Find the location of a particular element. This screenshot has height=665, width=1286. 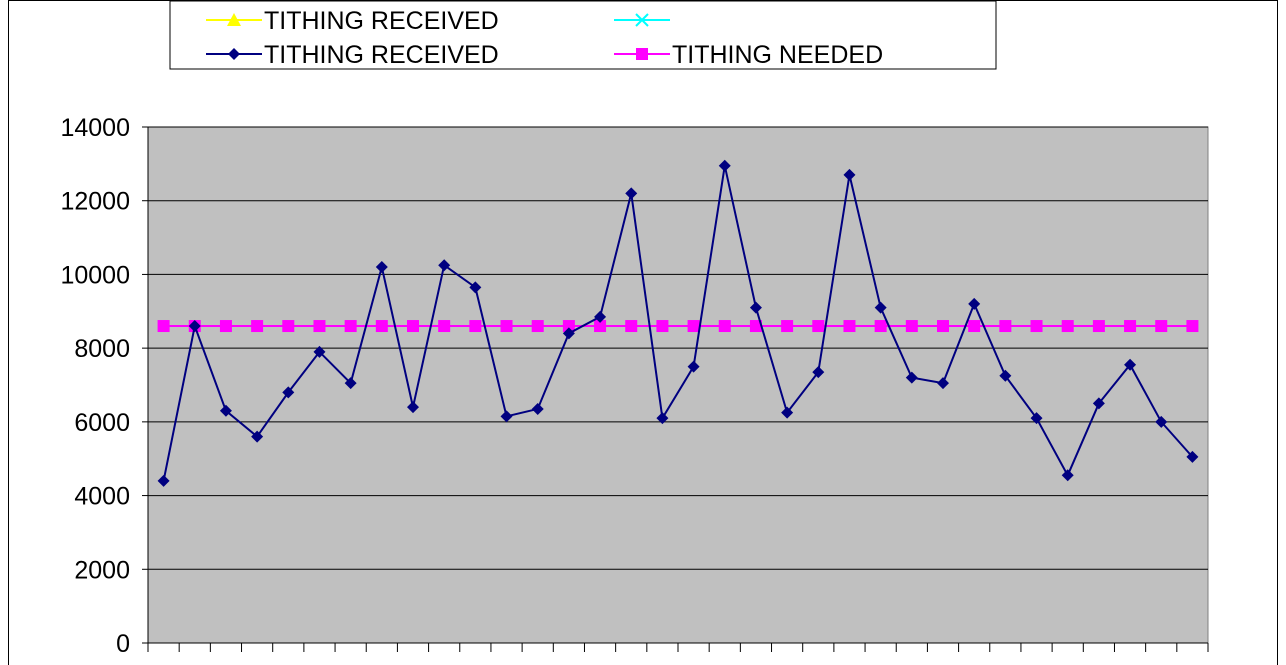

x-axis is located at coordinates (678, 647).